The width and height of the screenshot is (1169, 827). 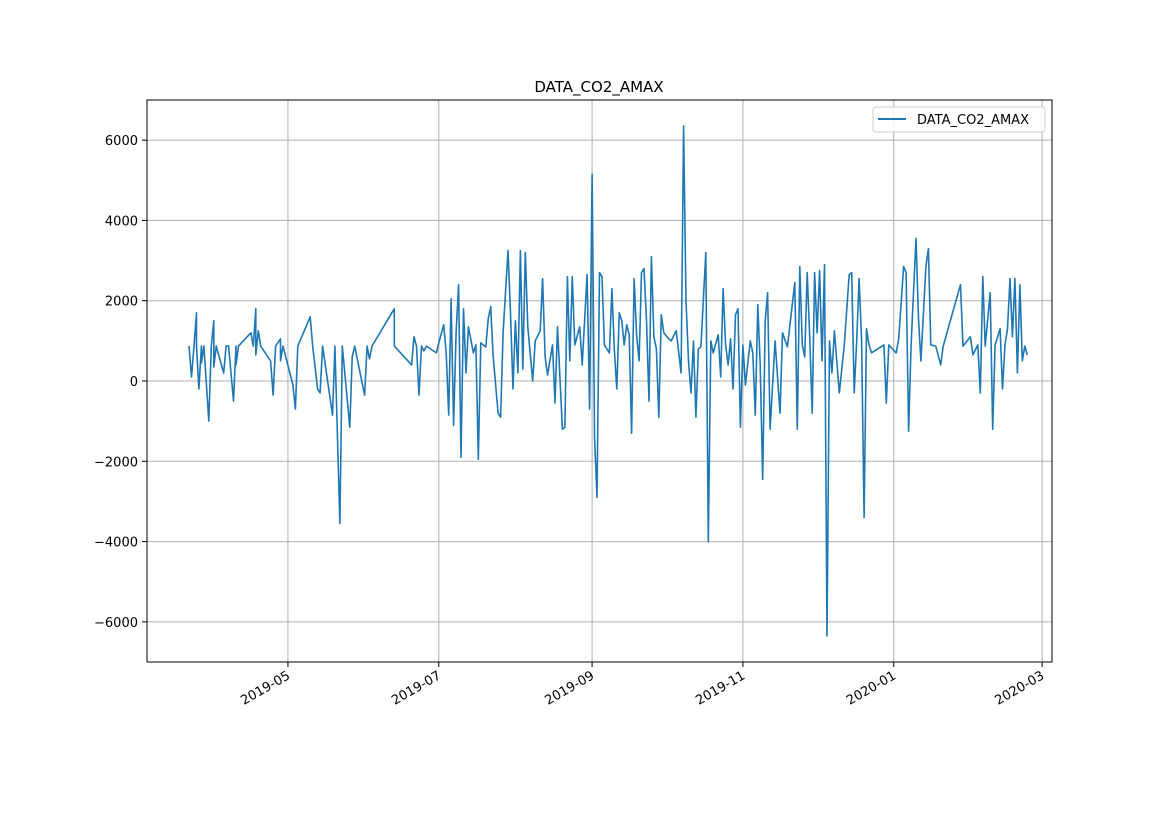 What do you see at coordinates (116, 543) in the screenshot?
I see `y-tick-label: −4000` at bounding box center [116, 543].